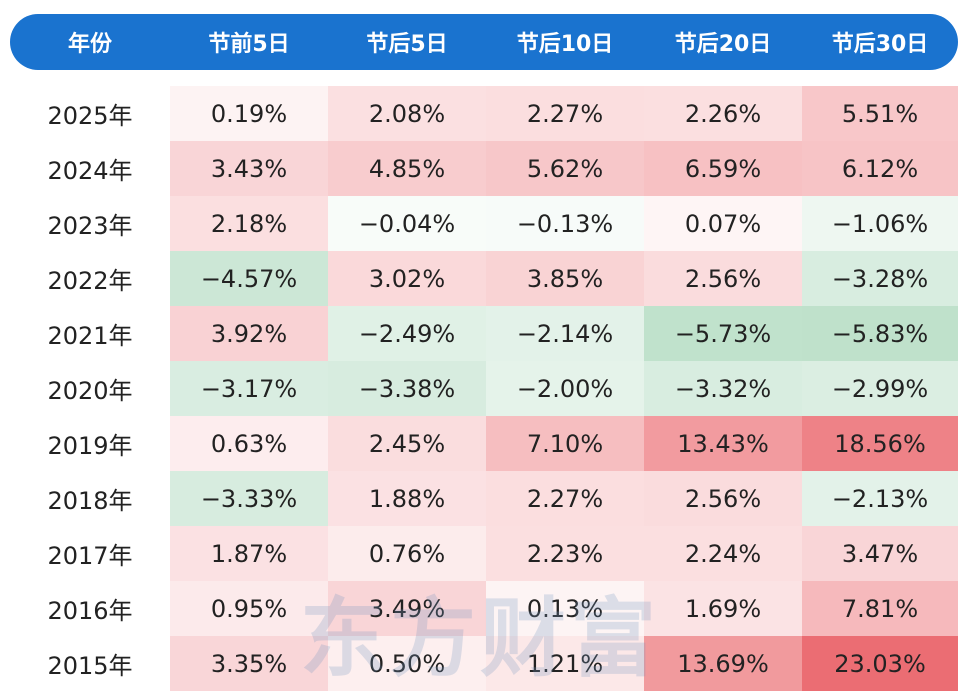 This screenshot has width=968, height=693. What do you see at coordinates (90, 116) in the screenshot?
I see `year-label: 2025年` at bounding box center [90, 116].